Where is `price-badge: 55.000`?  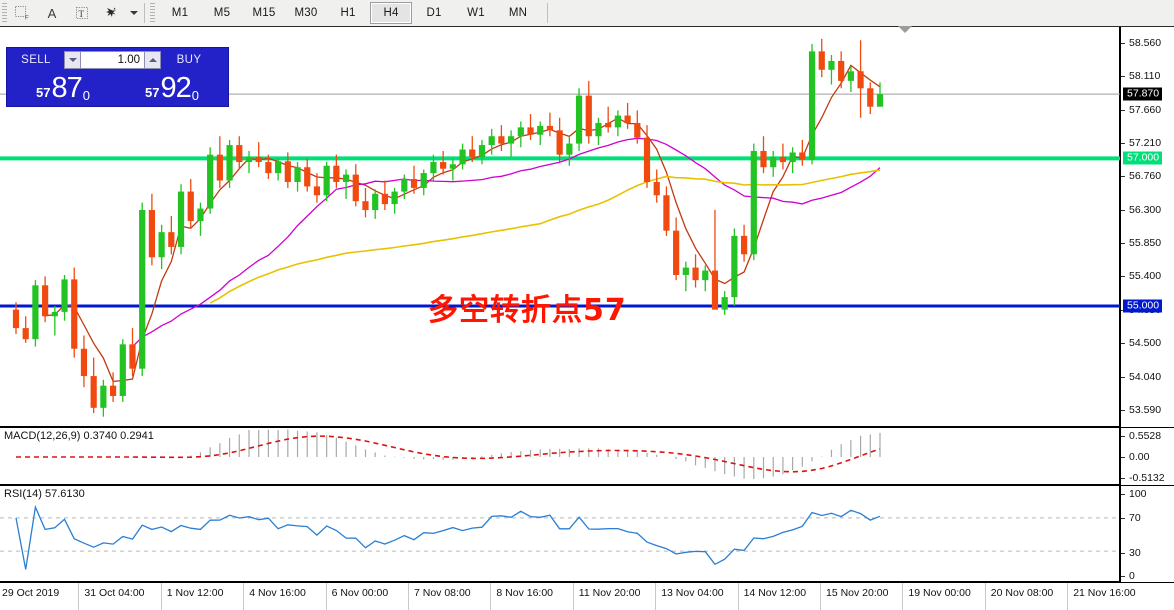
price-badge: 55.000 is located at coordinates (1143, 306).